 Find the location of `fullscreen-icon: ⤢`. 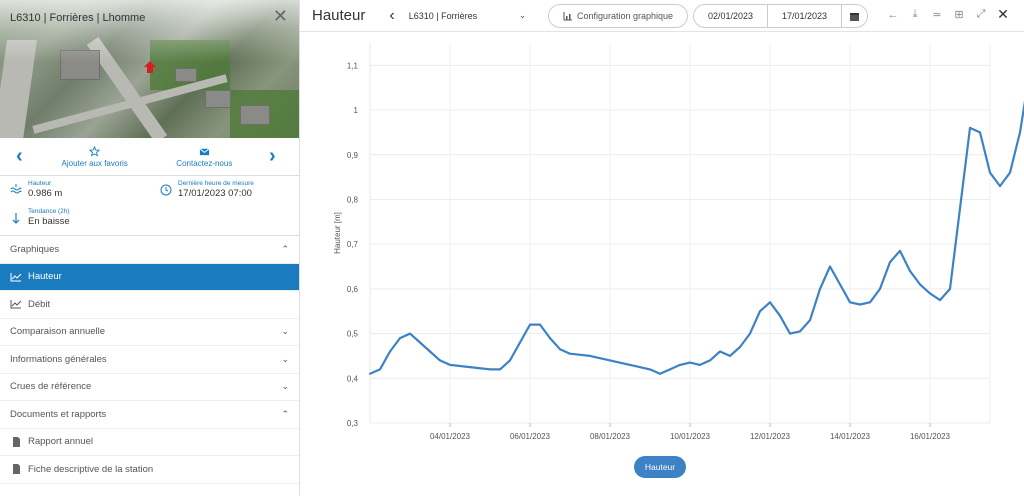

fullscreen-icon: ⤢ is located at coordinates (981, 14).